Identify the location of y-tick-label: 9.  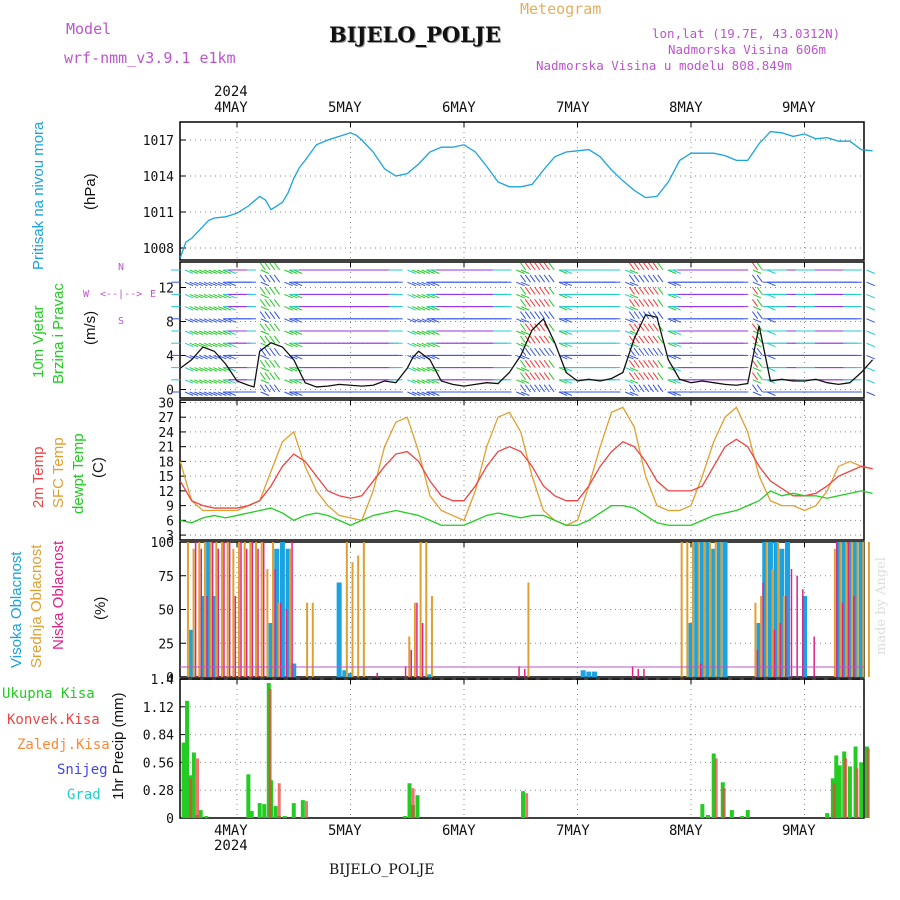
(170, 507).